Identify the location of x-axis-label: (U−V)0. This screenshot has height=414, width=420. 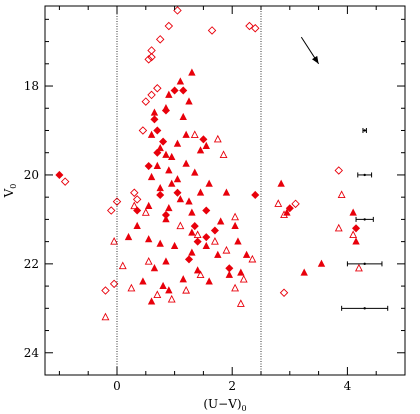
(224, 405).